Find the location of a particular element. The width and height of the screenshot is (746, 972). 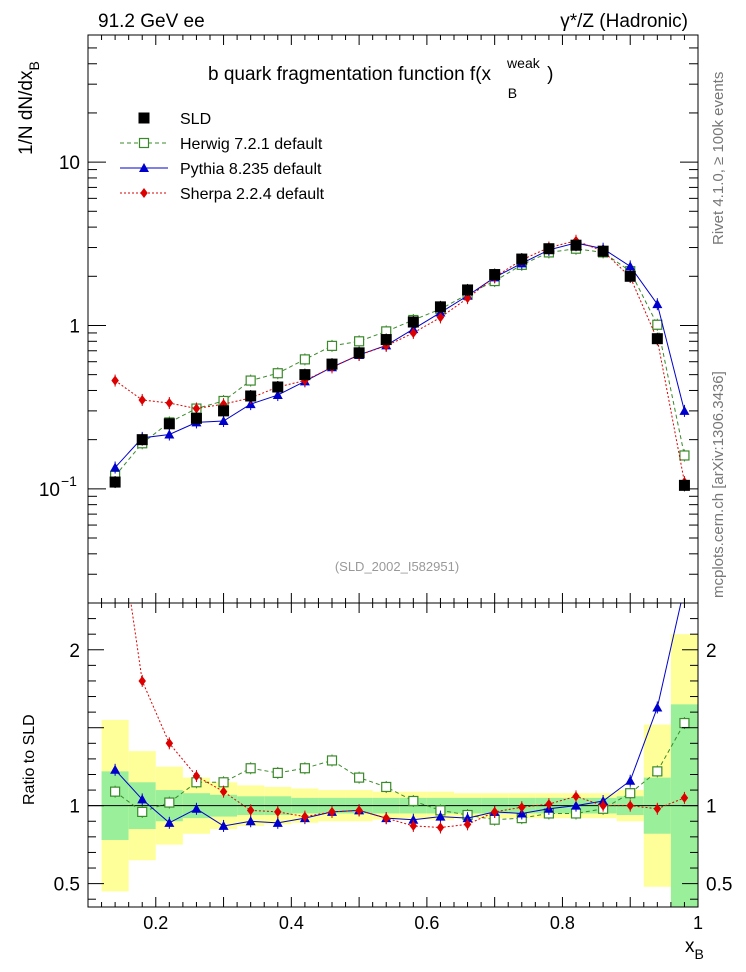

ratio-ylabel: Ratio to SLD is located at coordinates (29, 759).